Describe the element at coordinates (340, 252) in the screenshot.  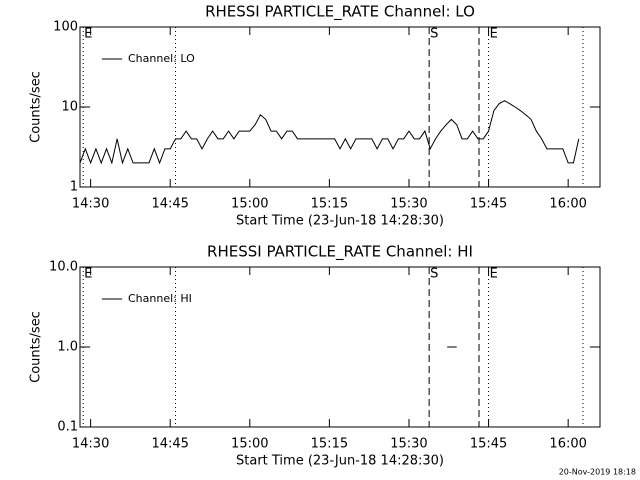
I see `chart-title: RHESSI PARTICLE_RATE Channel: HI` at that location.